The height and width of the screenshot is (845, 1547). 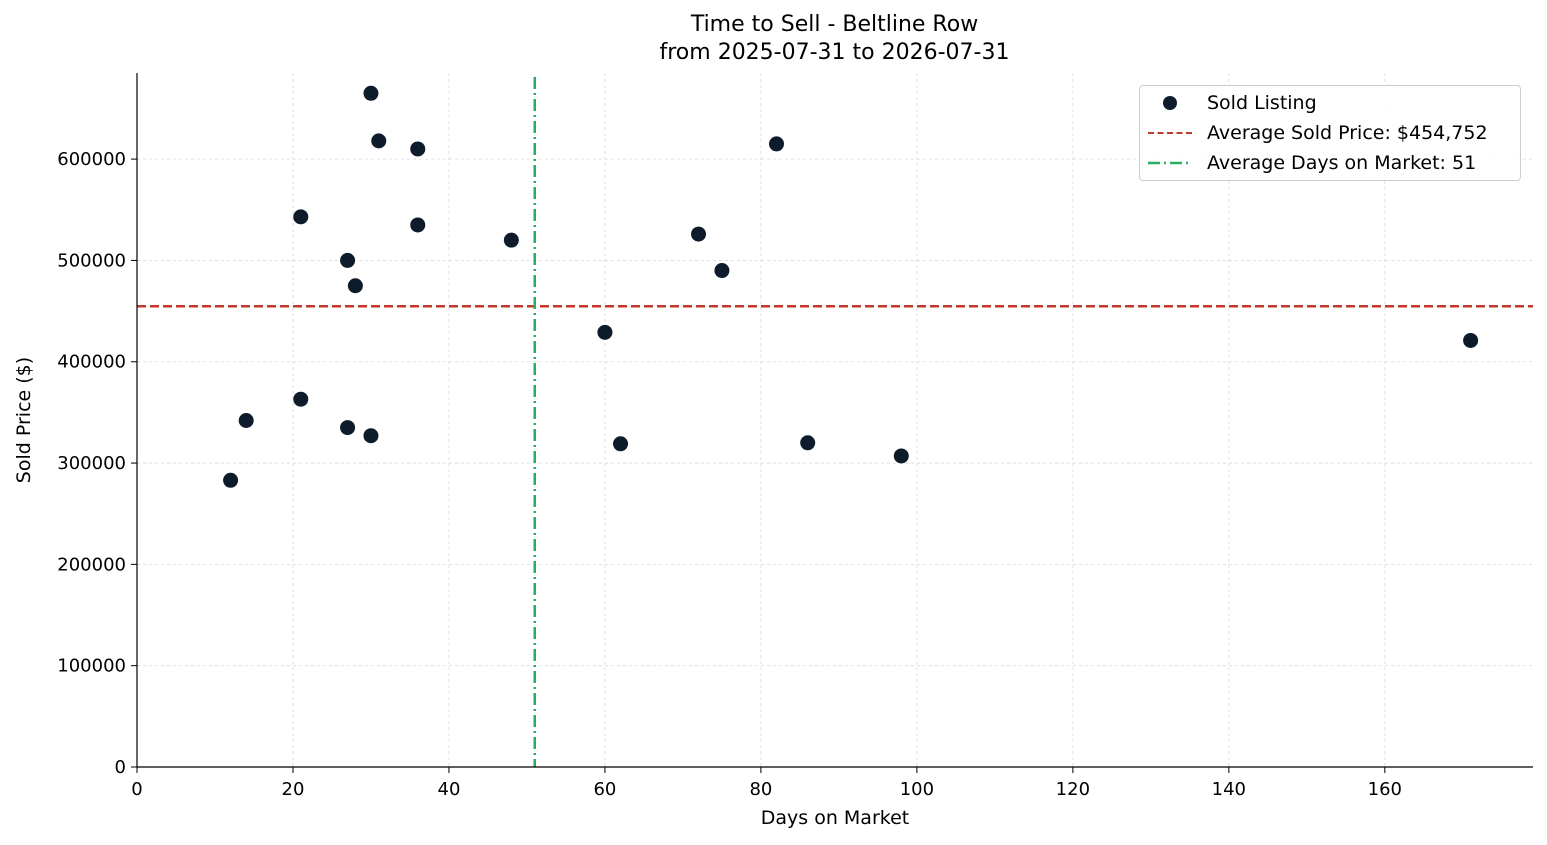 I want to click on legend-label: Average Days on Market: 51, so click(x=1342, y=163).